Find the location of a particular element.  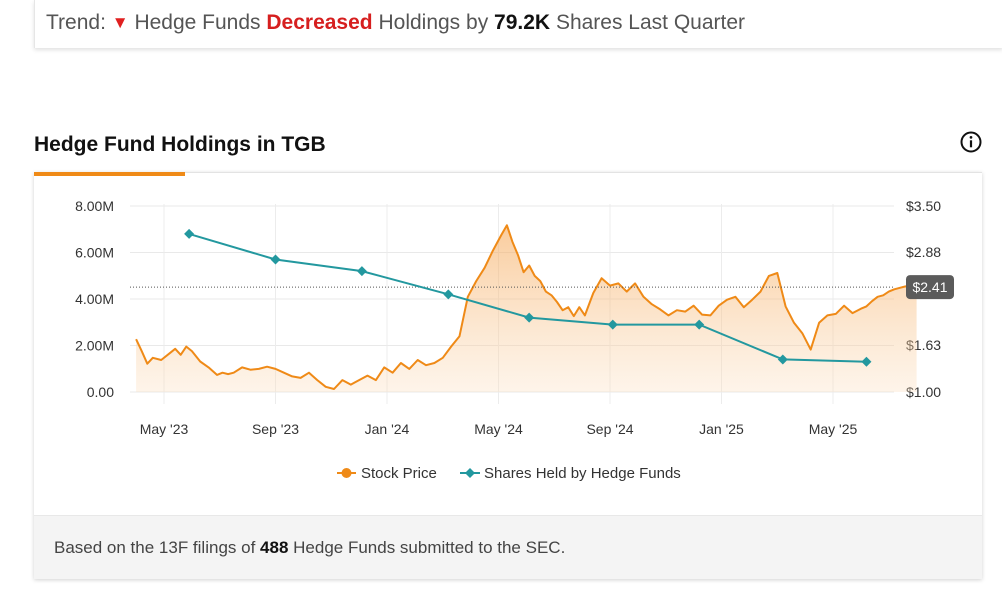

x-axis-tick-label: May '24 is located at coordinates (498, 429).